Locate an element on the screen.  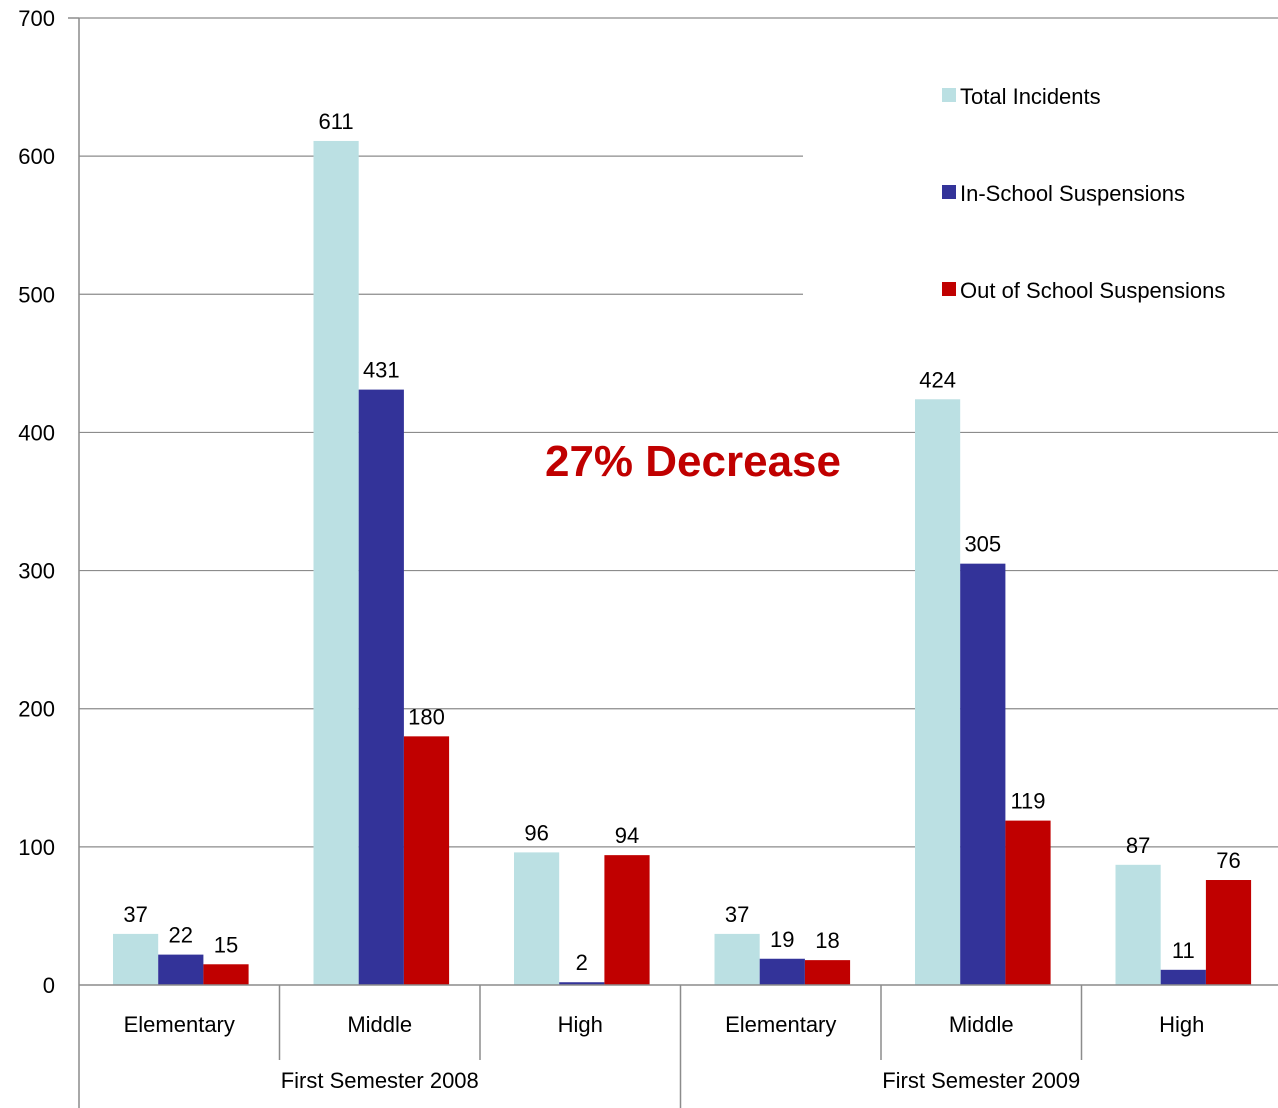
y-tick-label: 200 is located at coordinates (36, 709).